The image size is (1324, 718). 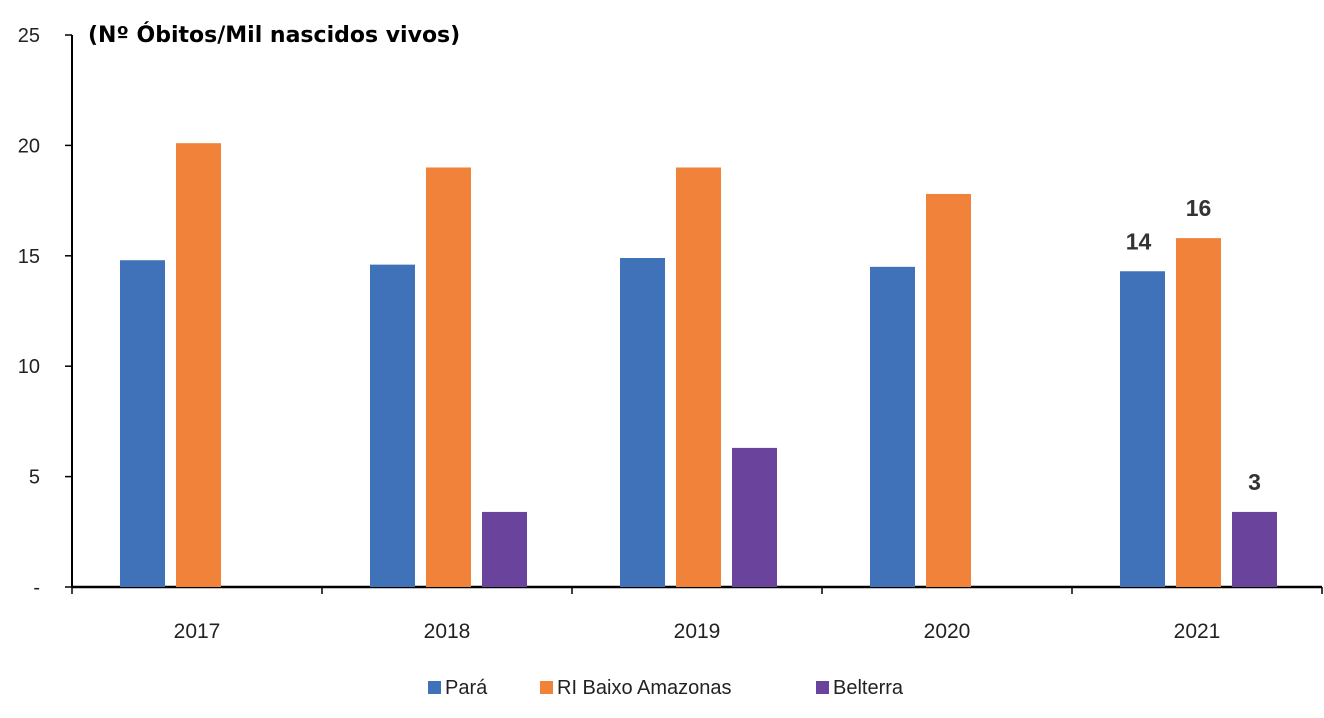 I want to click on y-tick-label: -, so click(x=36, y=588).